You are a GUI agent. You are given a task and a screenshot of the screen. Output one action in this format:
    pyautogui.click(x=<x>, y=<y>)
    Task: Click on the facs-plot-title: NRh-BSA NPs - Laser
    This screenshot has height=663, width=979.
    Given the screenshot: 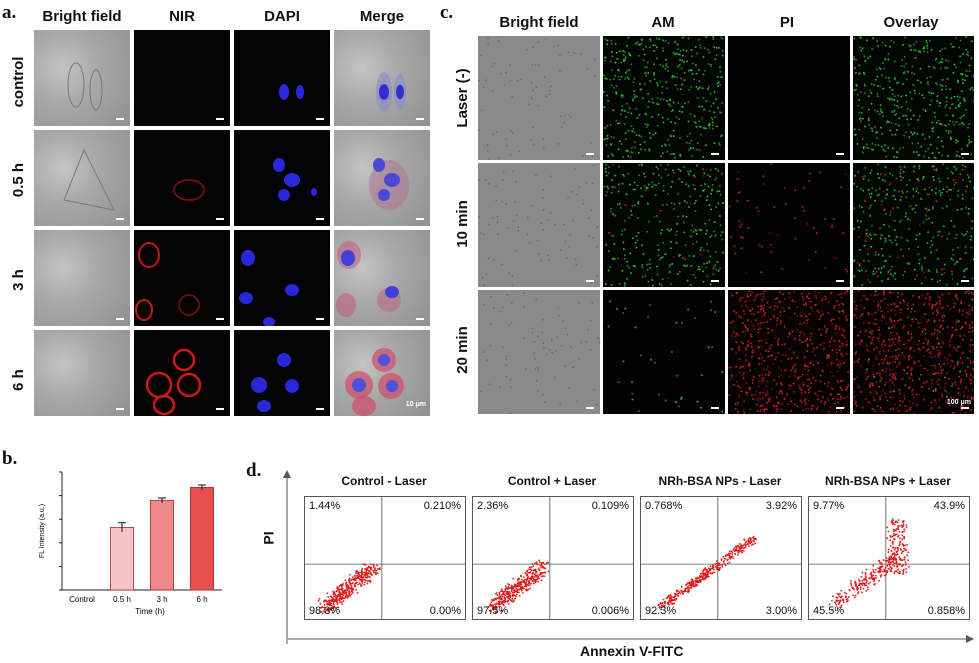 What is the action you would take?
    pyautogui.click(x=720, y=481)
    